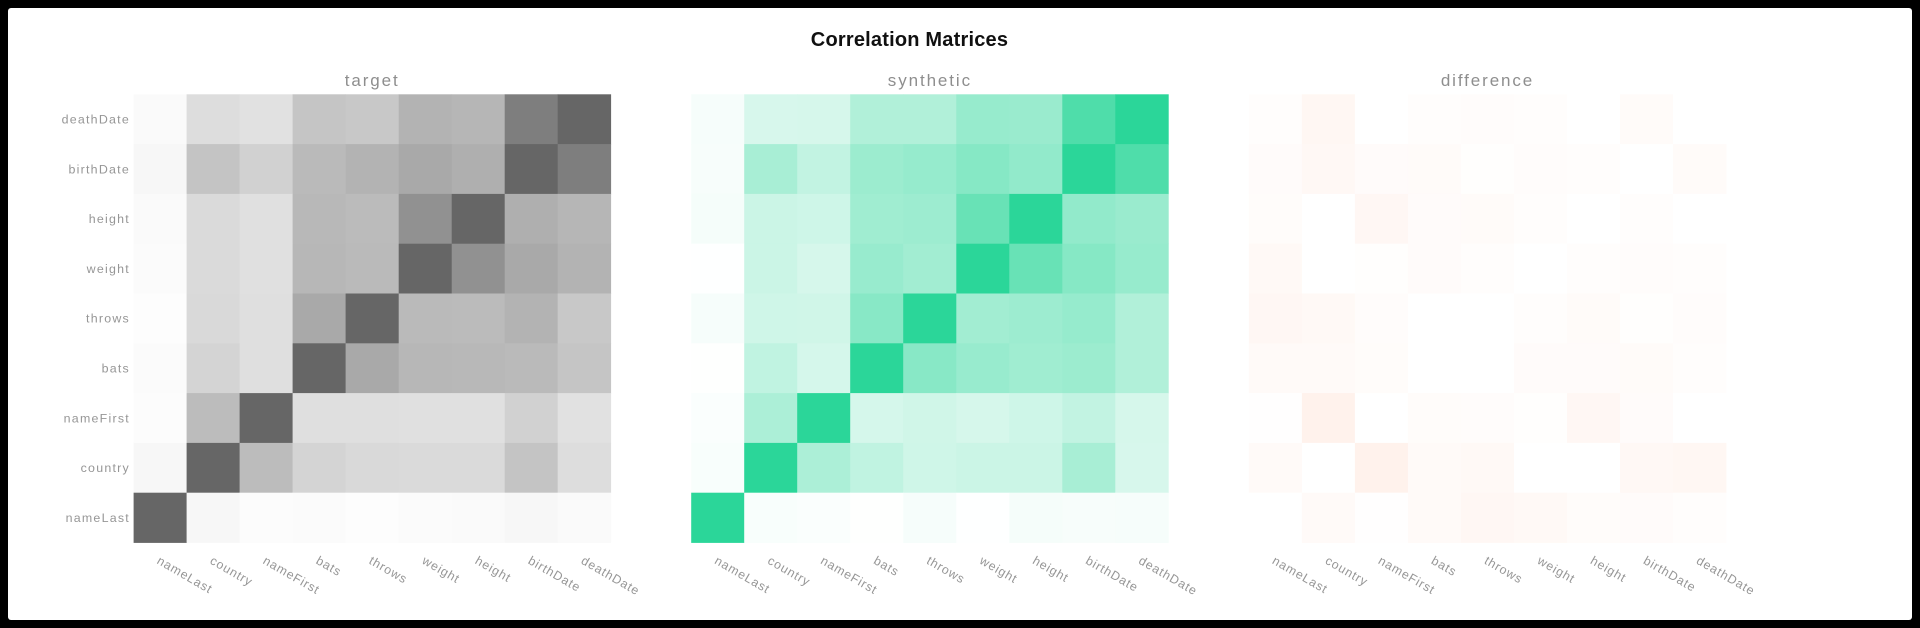 This screenshot has width=1920, height=628. Describe the element at coordinates (105, 468) in the screenshot. I see `svg-text: country` at that location.